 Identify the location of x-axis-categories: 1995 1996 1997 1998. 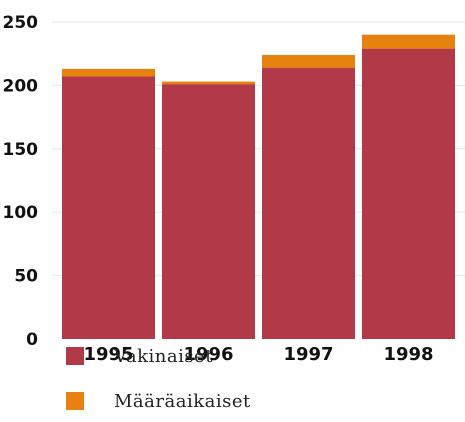
(258, 354).